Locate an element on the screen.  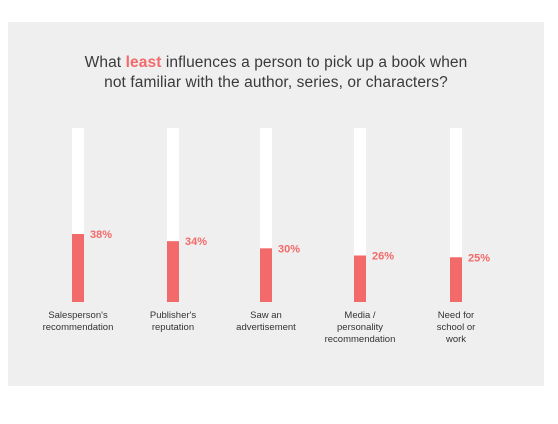
category-label: Need for school or work is located at coordinates (456, 327).